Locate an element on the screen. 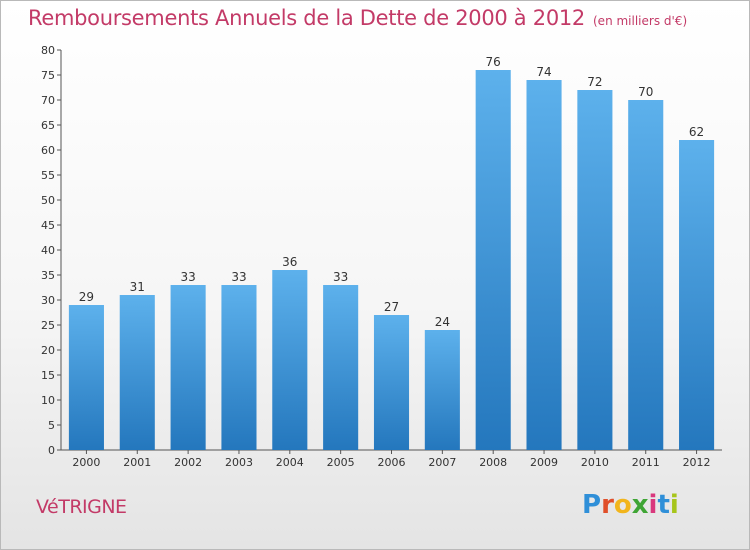 This screenshot has width=750, height=550. data-label-2005: 33 is located at coordinates (340, 277).